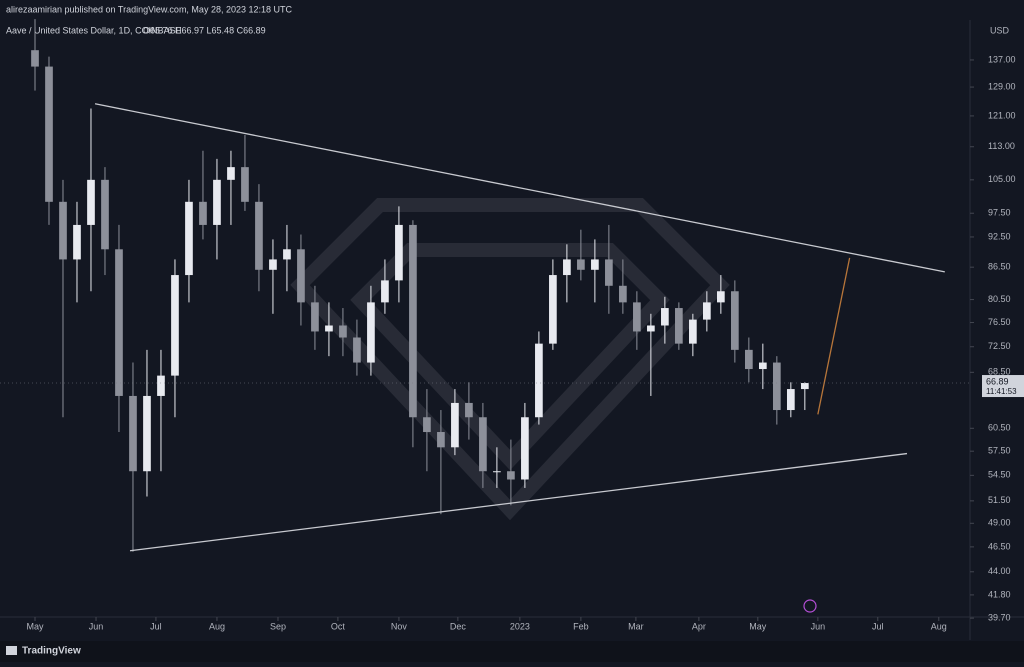  What do you see at coordinates (458, 626) in the screenshot?
I see `x-tick-label: Dec` at bounding box center [458, 626].